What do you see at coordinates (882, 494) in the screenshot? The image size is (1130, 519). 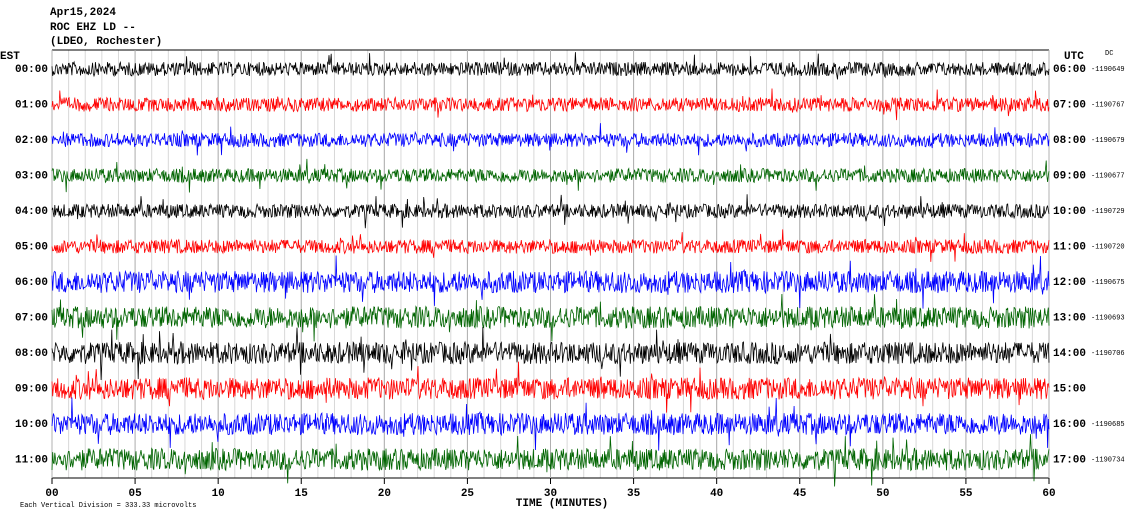 I see `x-tick-label: 50` at bounding box center [882, 494].